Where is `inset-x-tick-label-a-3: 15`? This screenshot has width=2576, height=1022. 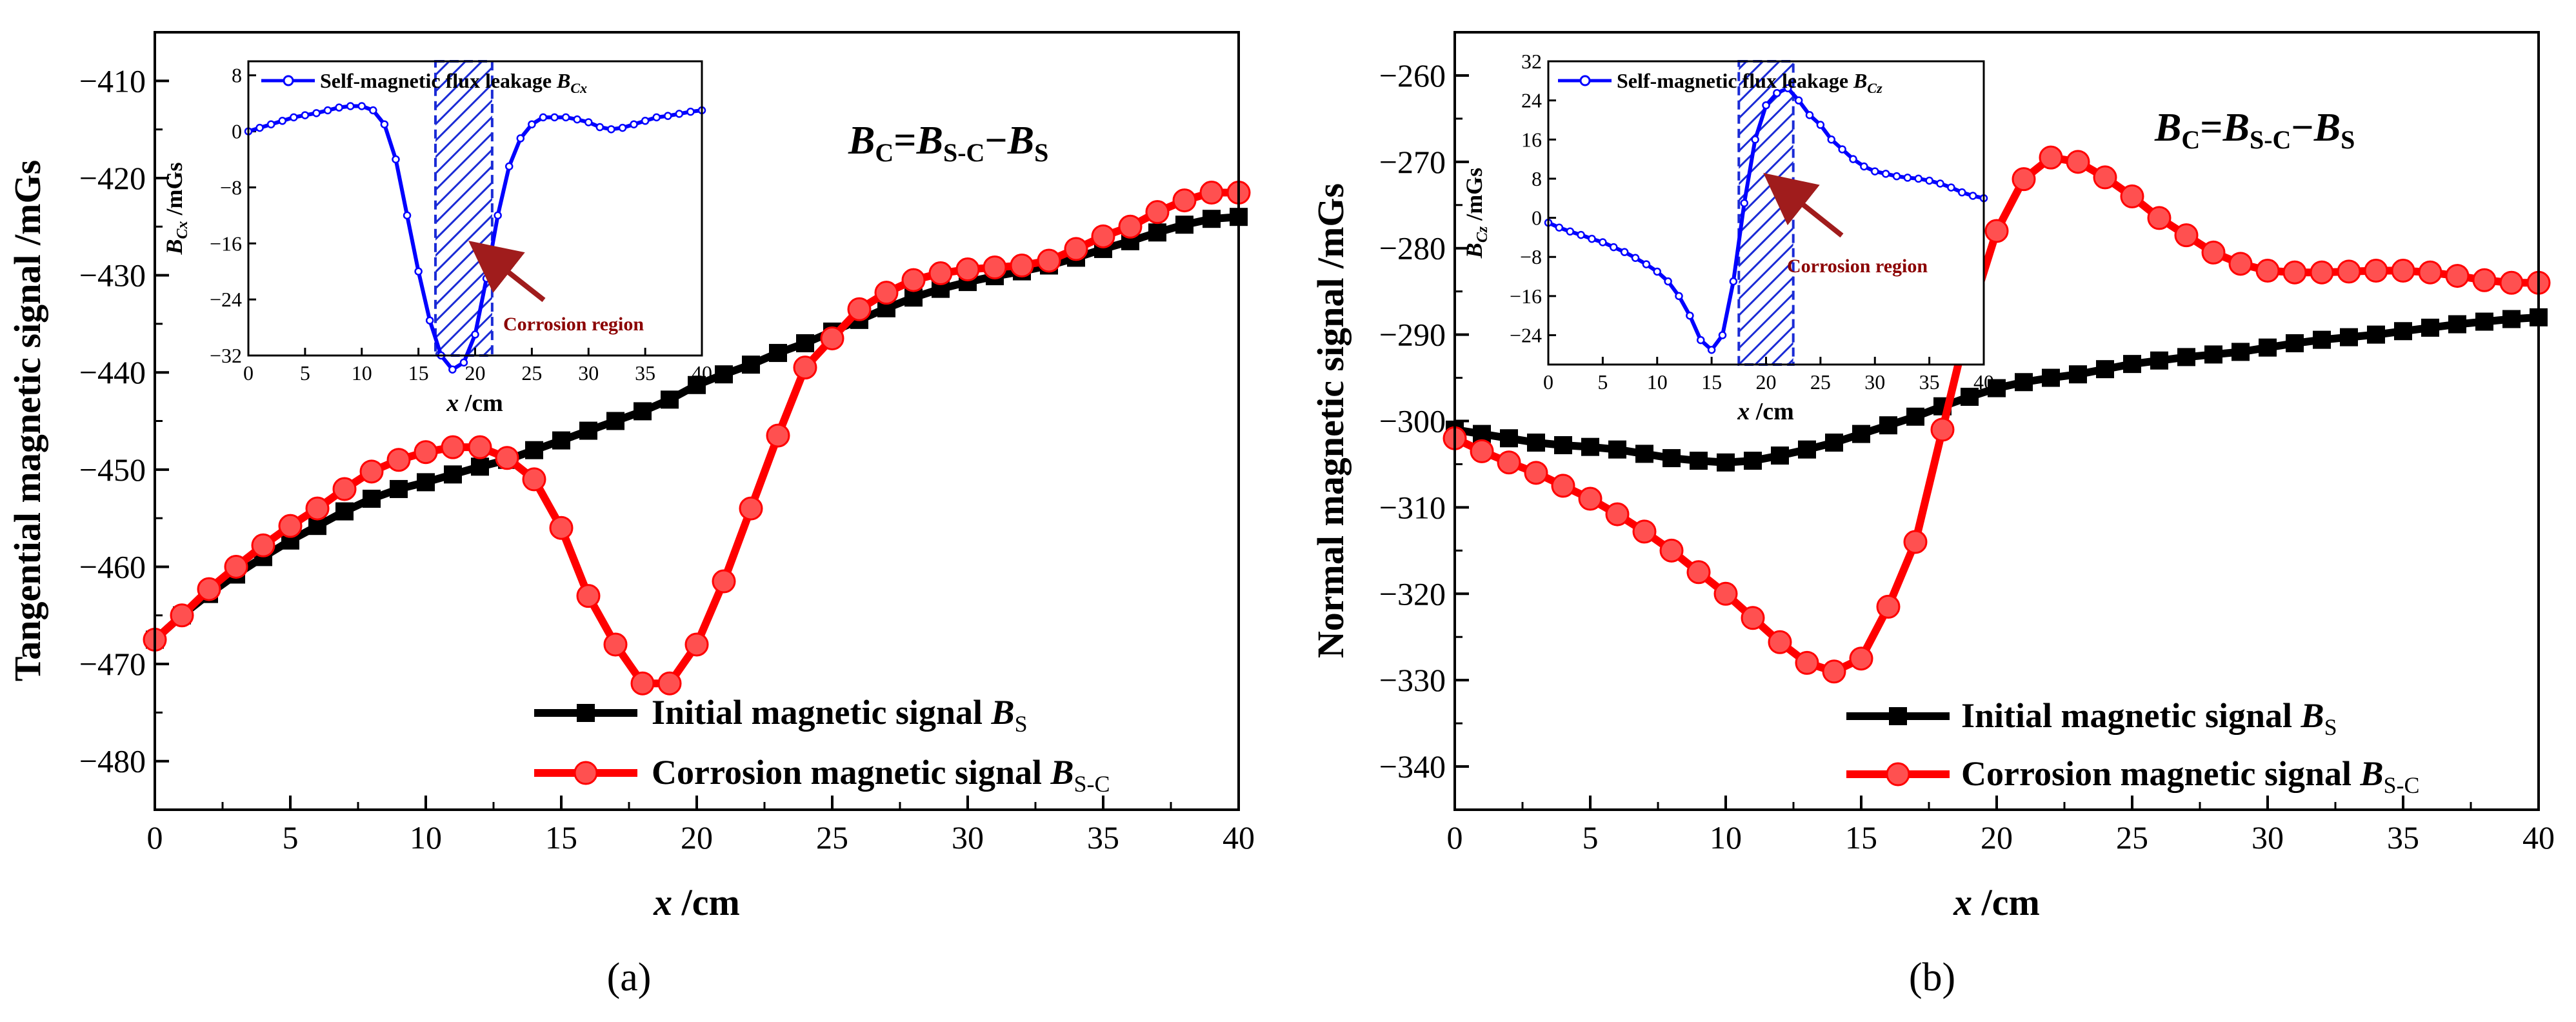
inset-x-tick-label-a-3: 15 is located at coordinates (418, 373).